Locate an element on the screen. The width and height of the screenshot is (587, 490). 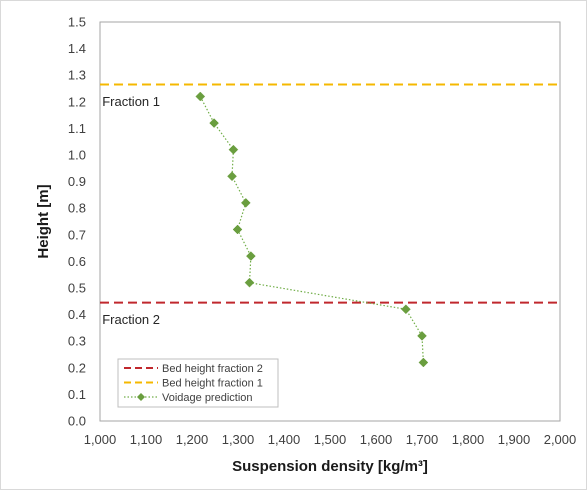
y-tick-label: 0.7 is located at coordinates (77, 234).